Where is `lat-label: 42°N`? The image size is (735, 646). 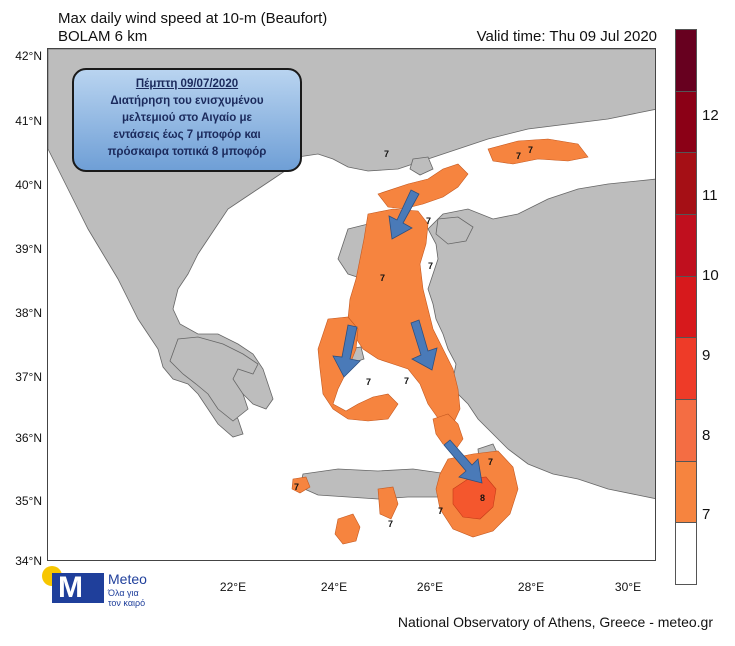 lat-label: 42°N is located at coordinates (28, 56).